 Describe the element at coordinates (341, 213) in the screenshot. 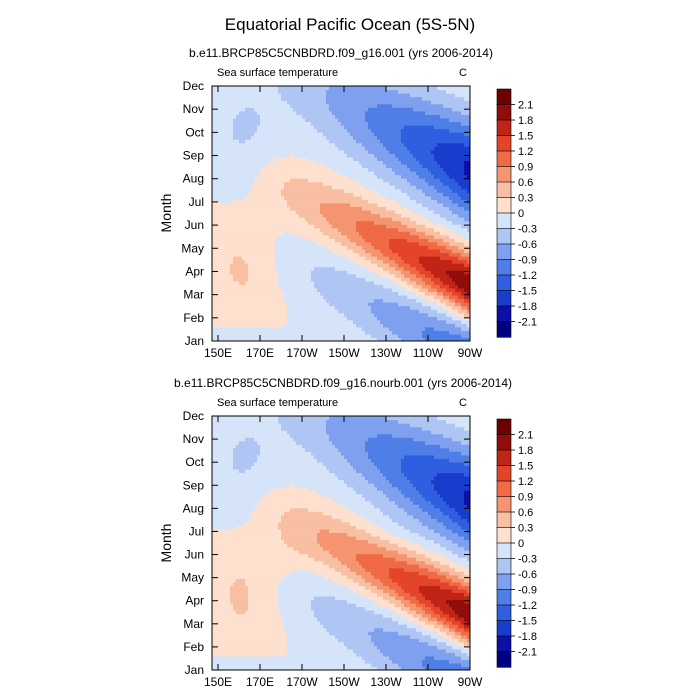

I see `contour-field` at that location.